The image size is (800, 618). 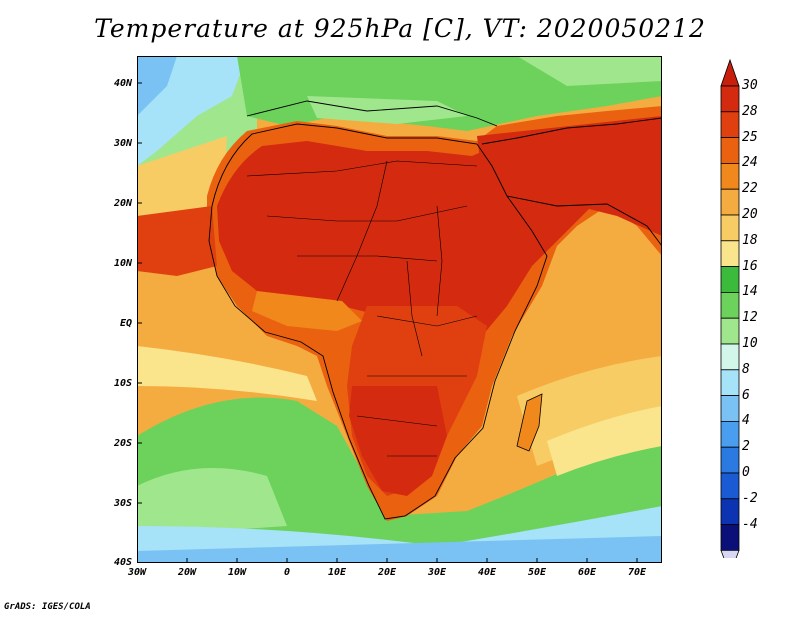 I want to click on arabia-coast, so click(x=571, y=182).